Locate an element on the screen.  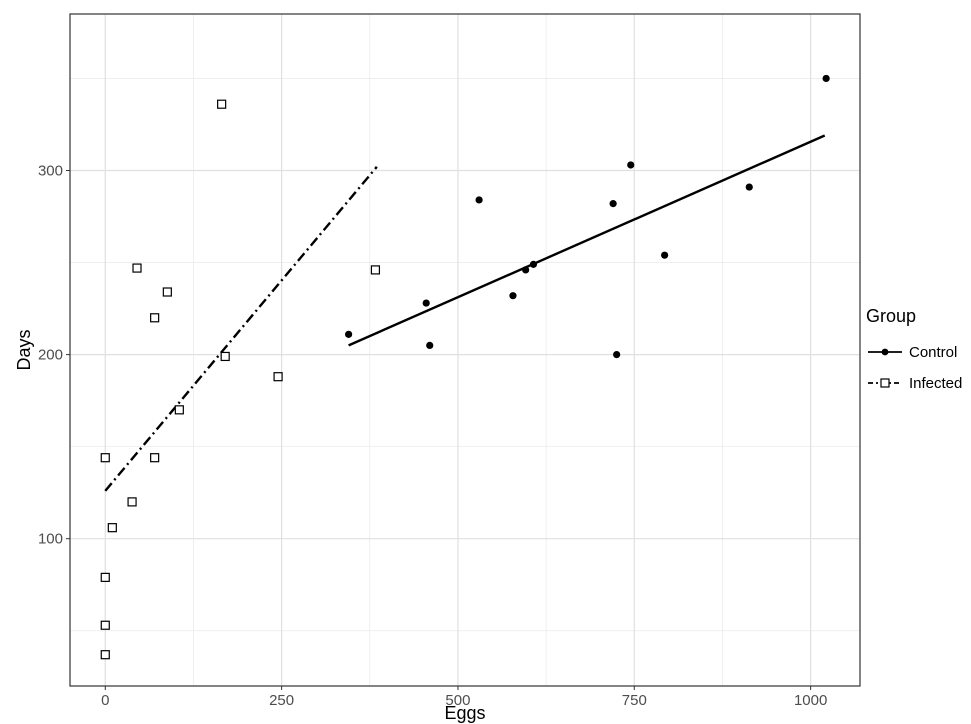
legend-key-marker-infected is located at coordinates (885, 383).